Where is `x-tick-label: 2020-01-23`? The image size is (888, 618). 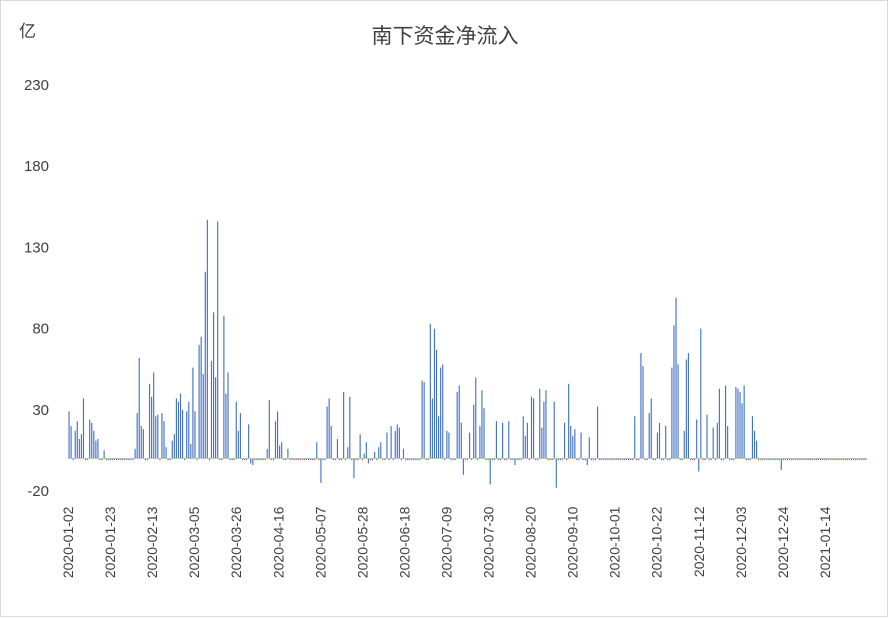 x-tick-label: 2020-01-23 is located at coordinates (110, 542).